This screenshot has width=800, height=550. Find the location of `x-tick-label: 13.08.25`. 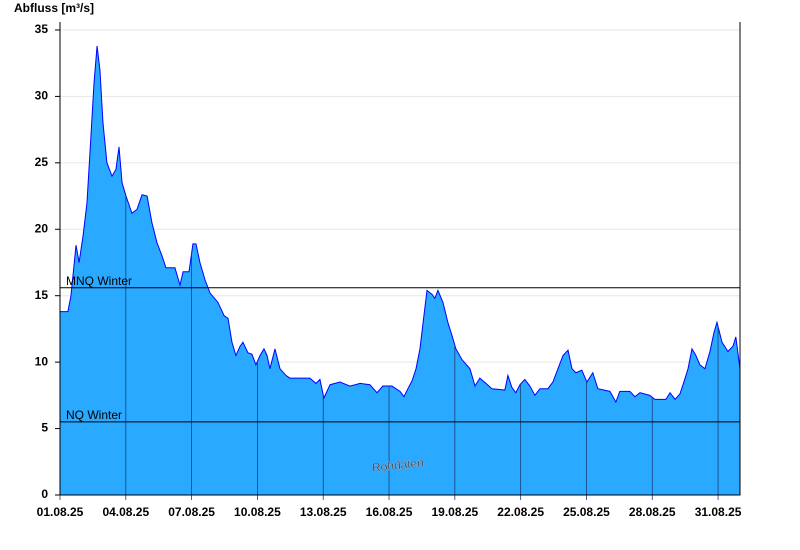

x-tick-label: 13.08.25 is located at coordinates (323, 512).